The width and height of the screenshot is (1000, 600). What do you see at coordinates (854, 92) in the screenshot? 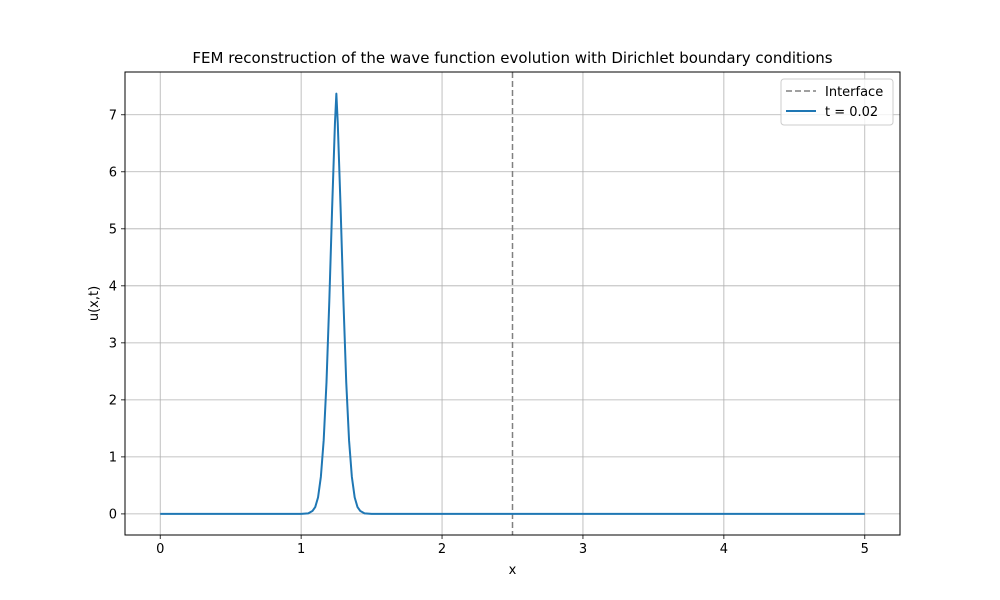
I see `legend-label-interface: Interface` at bounding box center [854, 92].